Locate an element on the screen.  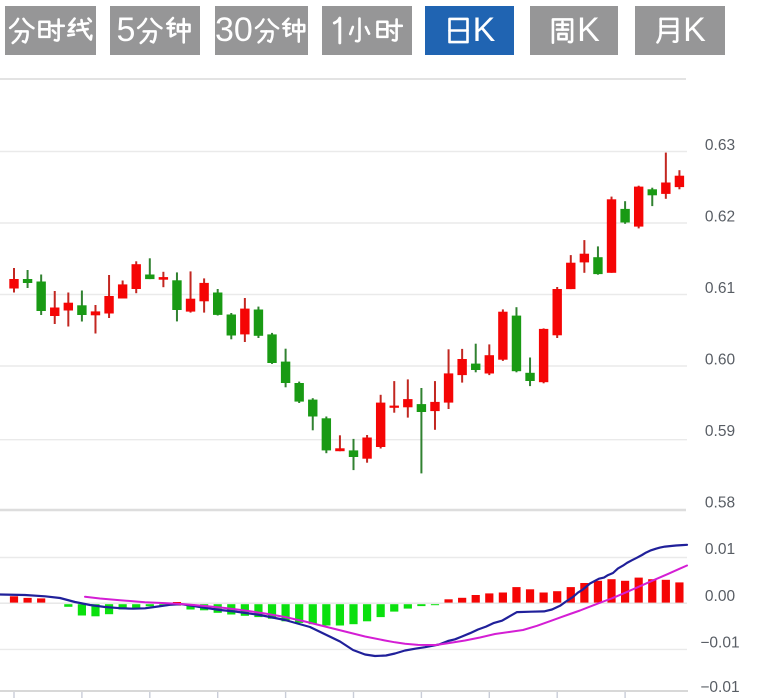
svg-text: 0.01 is located at coordinates (720, 549).